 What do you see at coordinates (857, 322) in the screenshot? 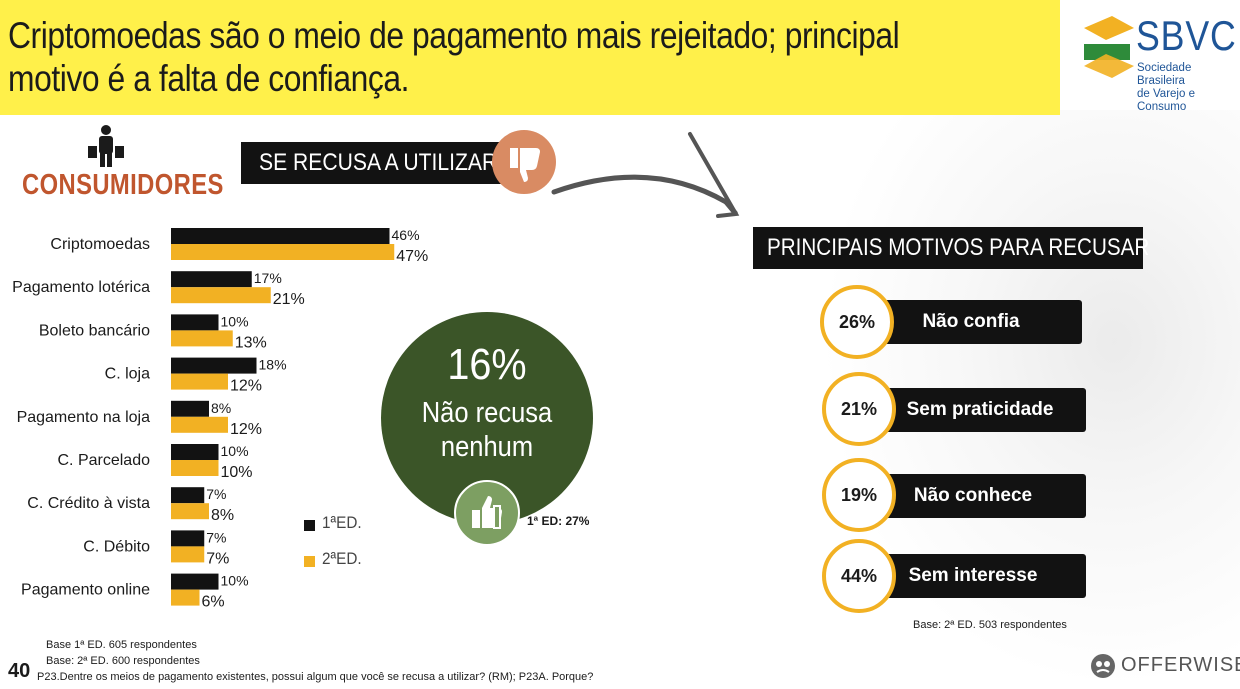
I see `reason-pct-0: 26%` at bounding box center [857, 322].